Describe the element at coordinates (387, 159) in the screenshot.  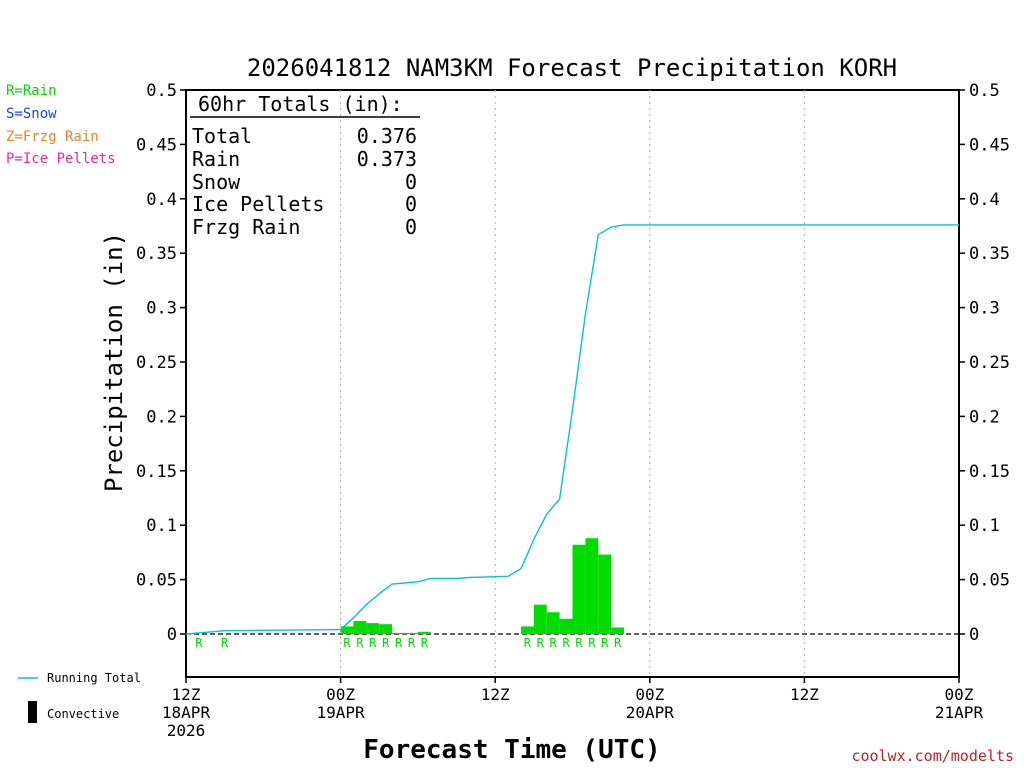
I see `totals-value-rain: 0.373` at that location.